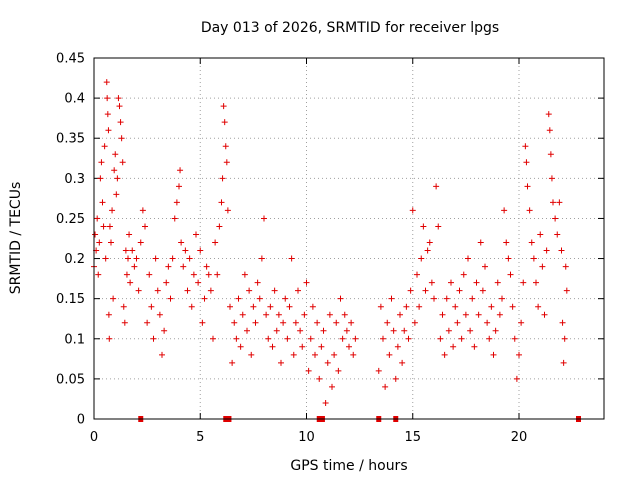  Describe the element at coordinates (306, 437) in the screenshot. I see `x-tick-label: 10` at that location.